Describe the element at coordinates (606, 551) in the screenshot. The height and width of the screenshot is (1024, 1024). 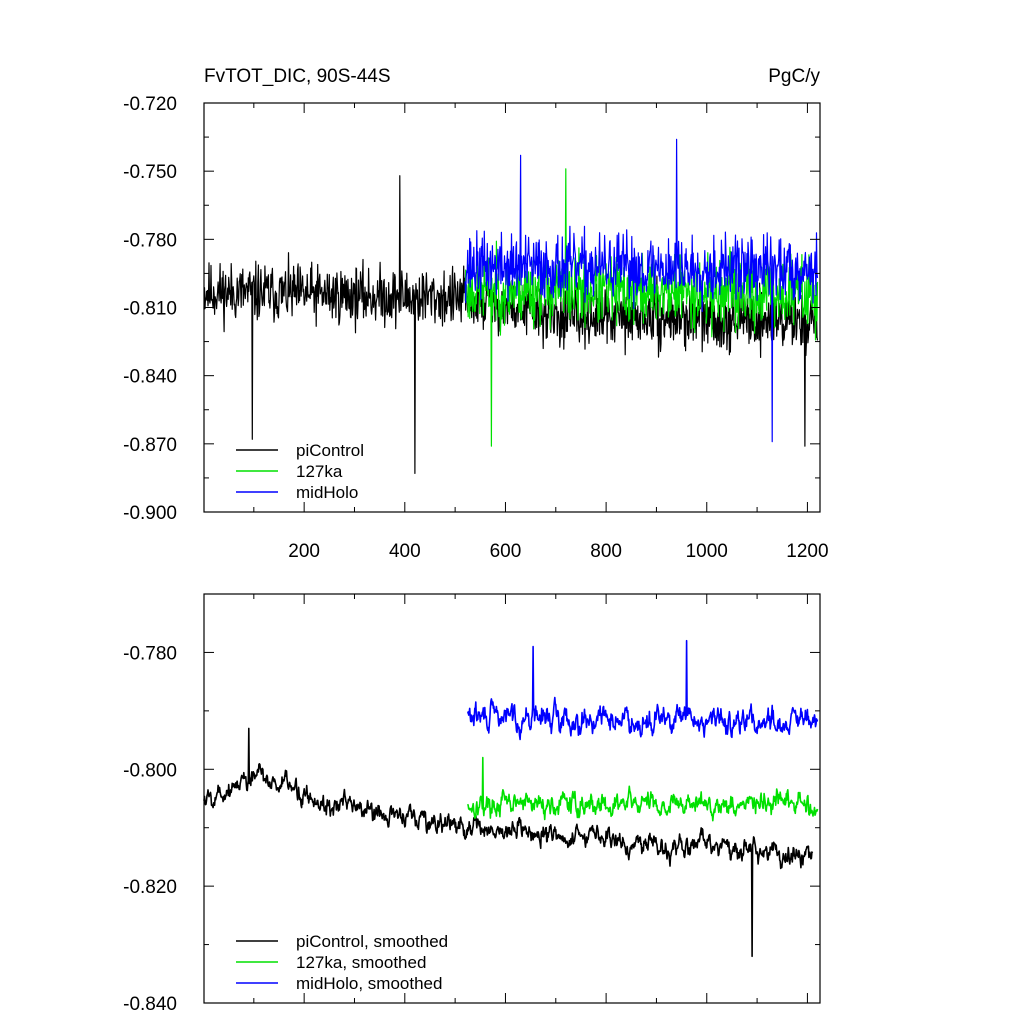
I see `x-tick-label: 800` at that location.